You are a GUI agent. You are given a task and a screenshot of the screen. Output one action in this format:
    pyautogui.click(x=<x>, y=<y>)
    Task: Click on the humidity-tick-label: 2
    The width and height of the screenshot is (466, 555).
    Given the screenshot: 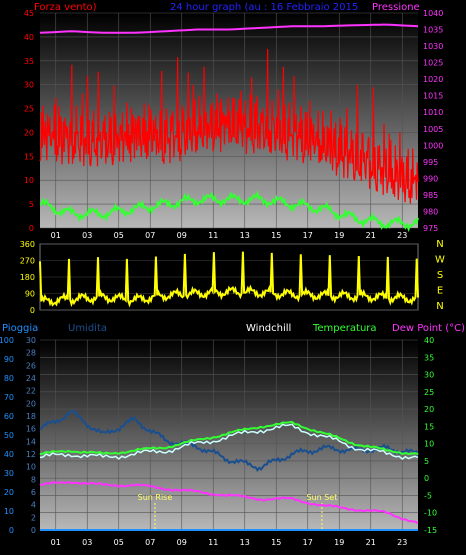 What is the action you would take?
    pyautogui.click(x=33, y=517)
    